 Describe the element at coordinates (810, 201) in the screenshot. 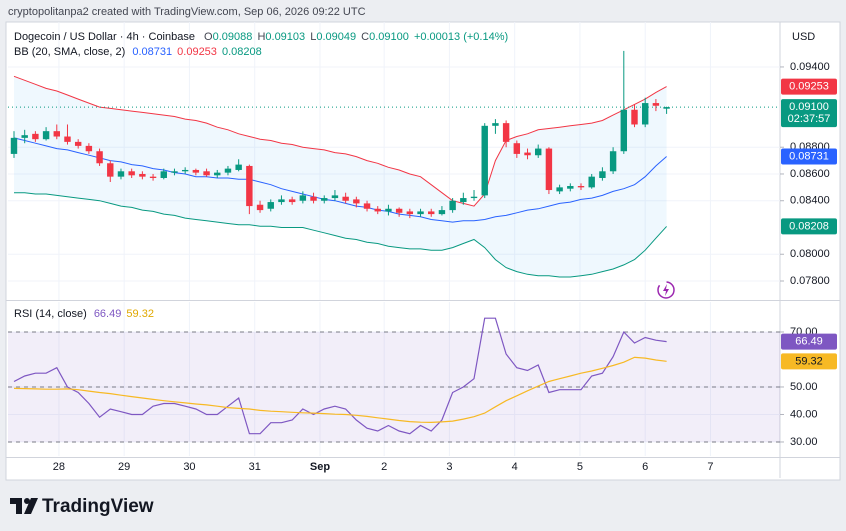

I see `y-tick-label: 0.08400` at that location.